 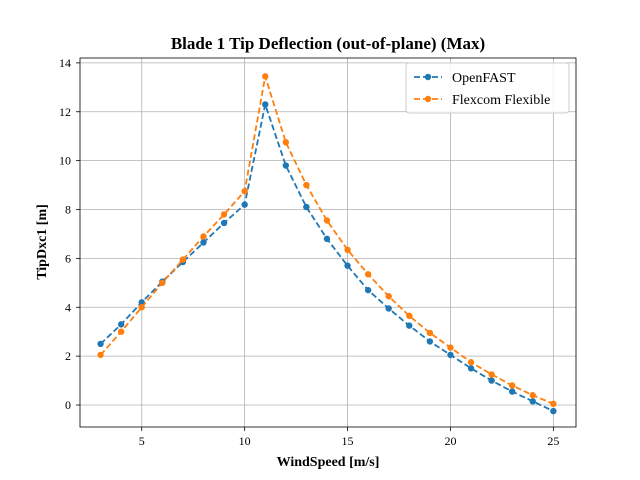 I want to click on x-tick-label: 15, so click(x=348, y=441).